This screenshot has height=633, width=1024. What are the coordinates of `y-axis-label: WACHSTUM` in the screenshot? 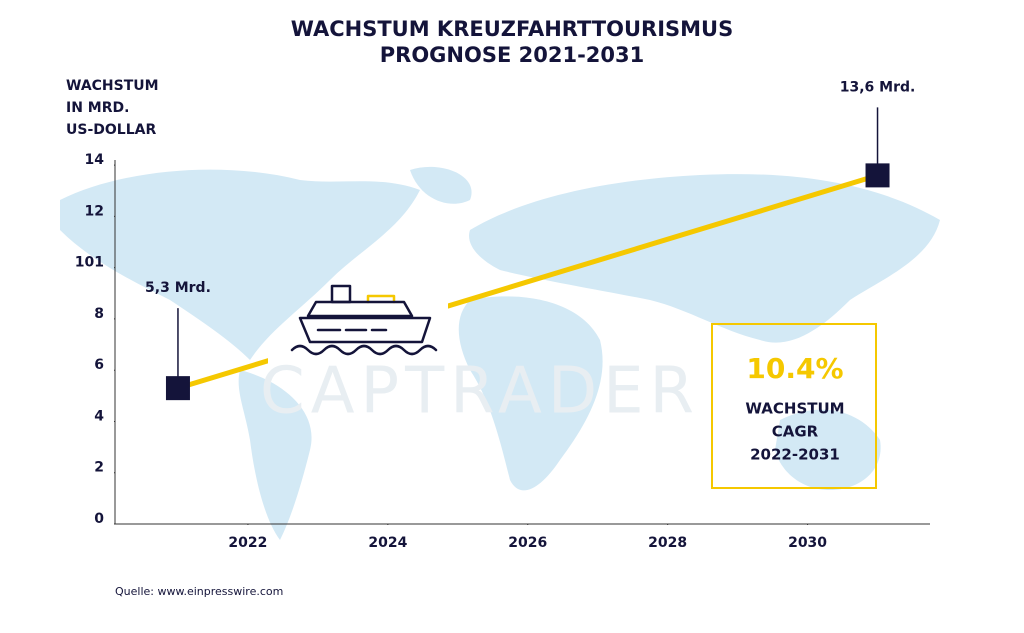 It's located at (112, 86).